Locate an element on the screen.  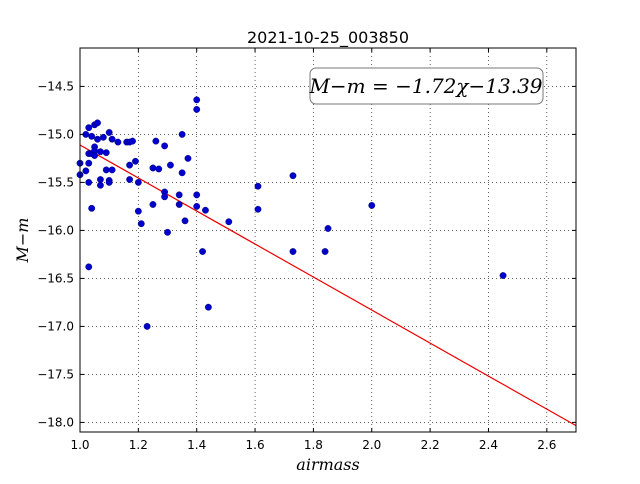
annotation-box is located at coordinates (426, 86).